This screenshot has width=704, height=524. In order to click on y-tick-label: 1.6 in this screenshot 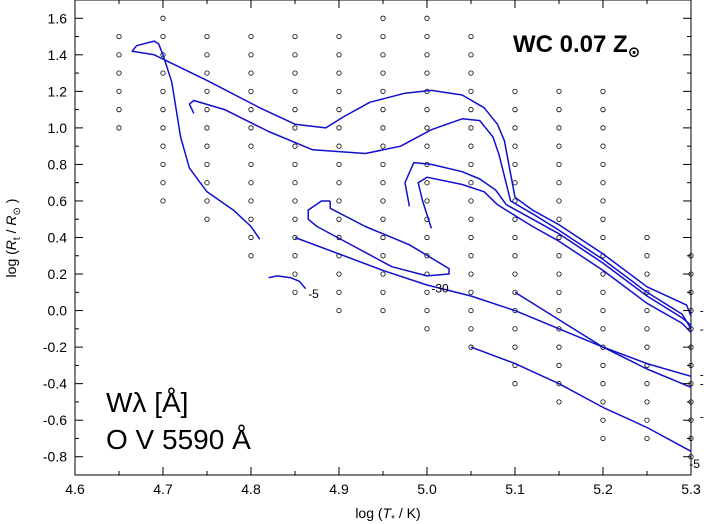, I will do `click(58, 18)`.